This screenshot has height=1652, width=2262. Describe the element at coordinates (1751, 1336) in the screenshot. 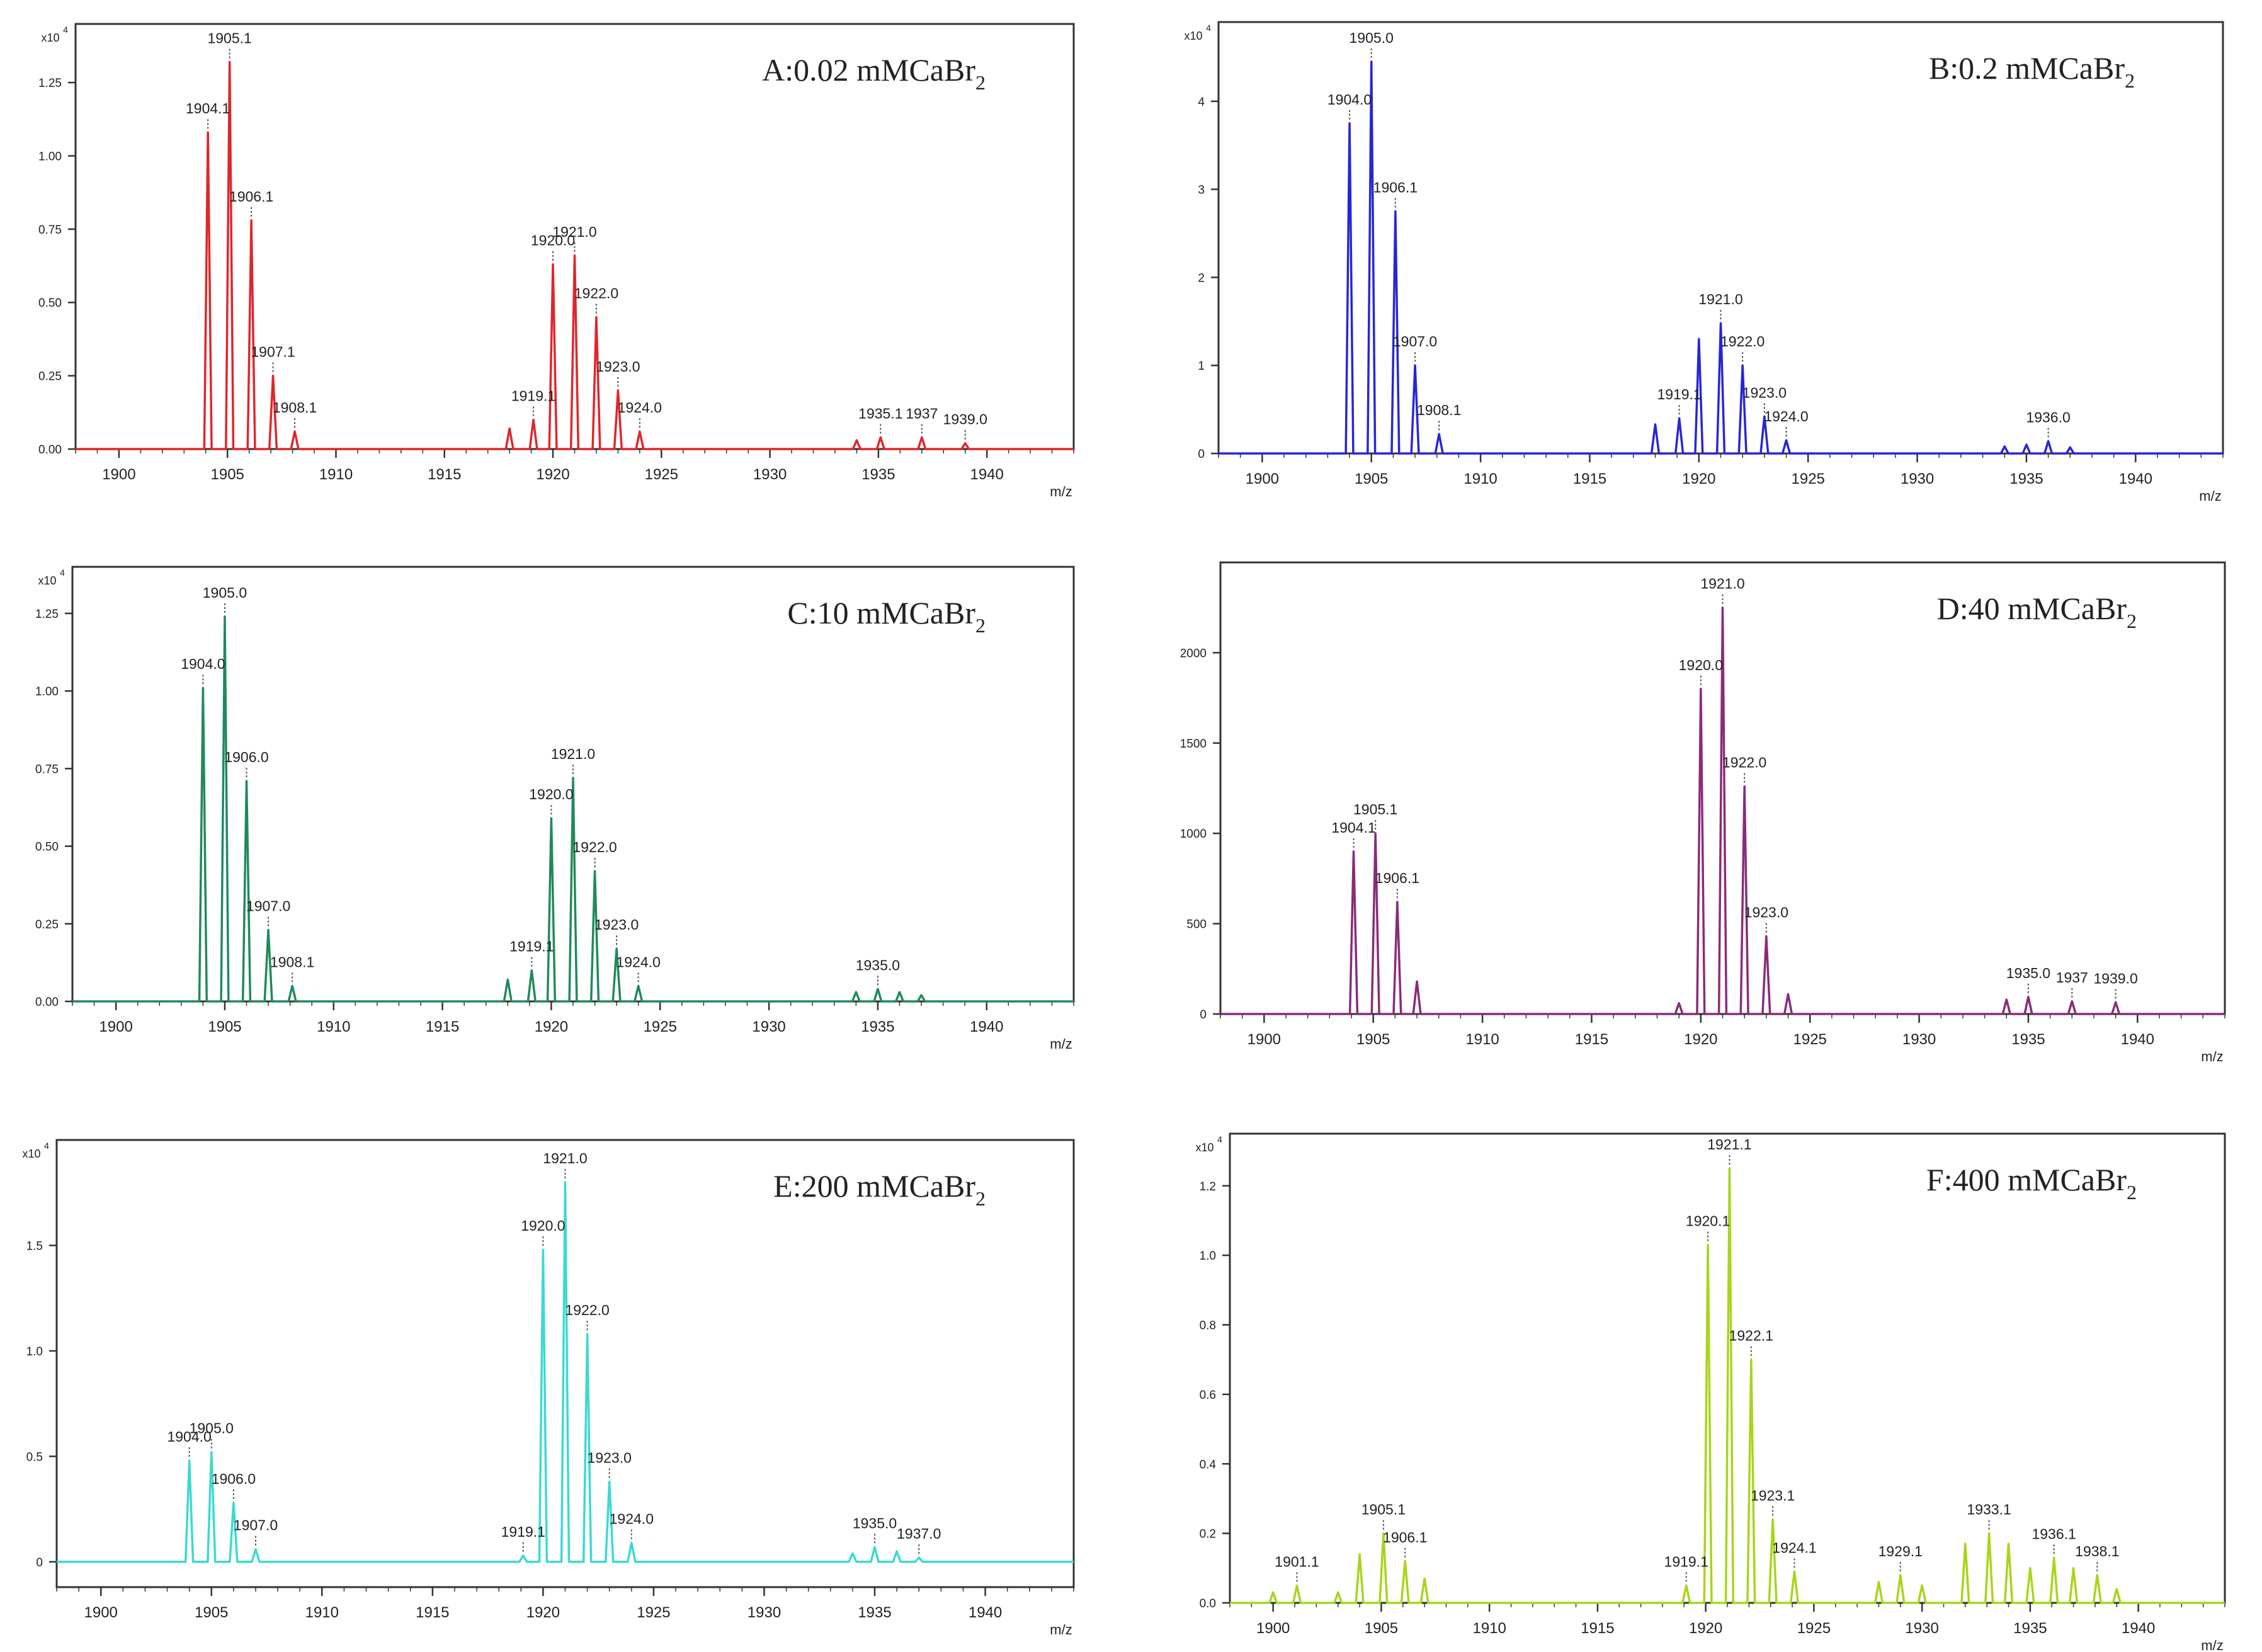

I see `peak-label: 1922.1` at that location.